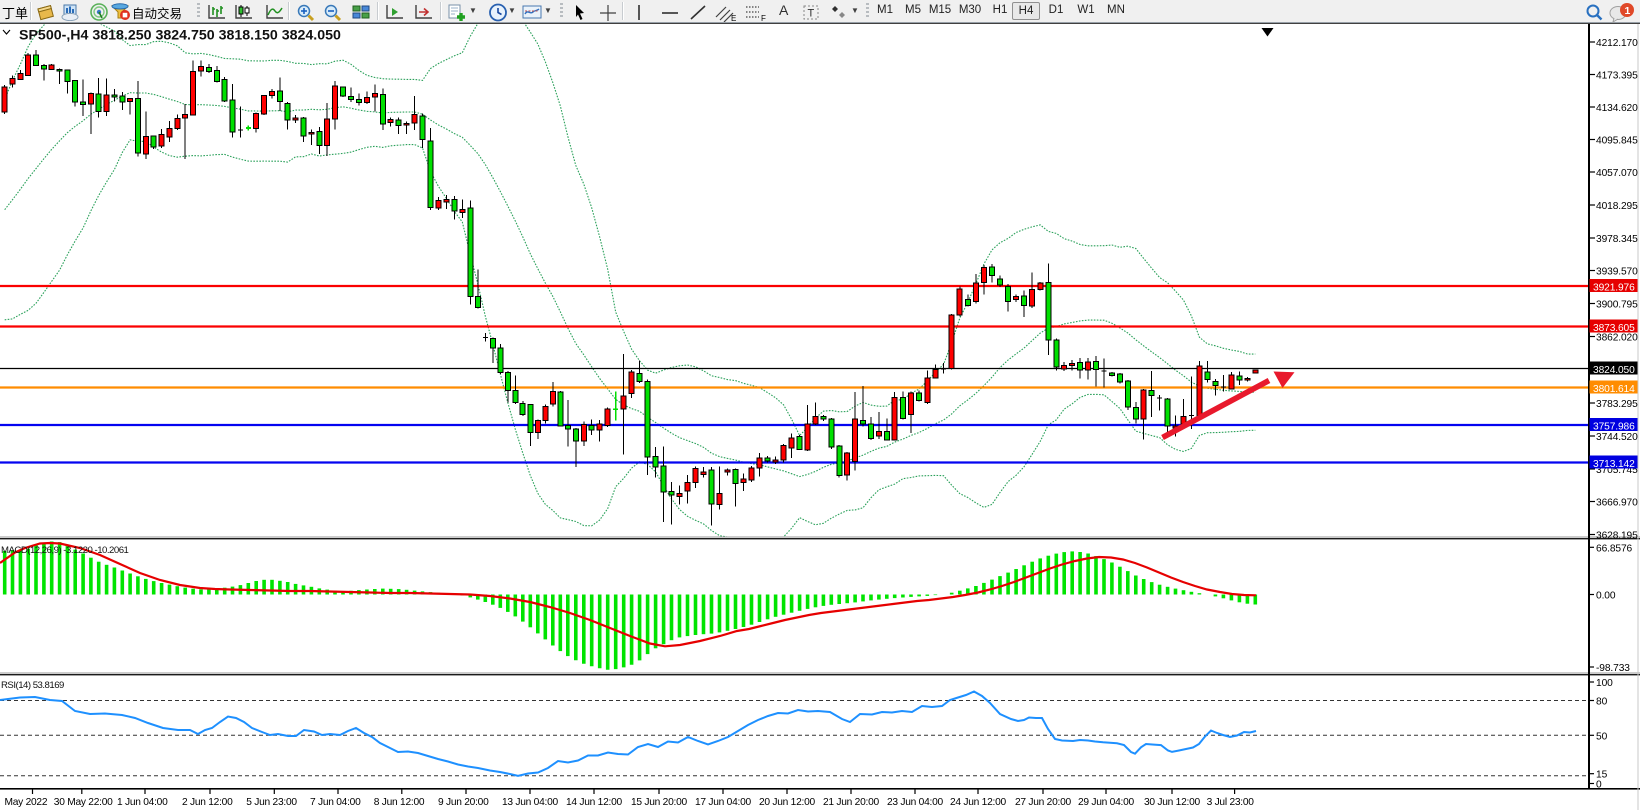  Describe the element at coordinates (1617, 470) in the screenshot. I see `svg-text: 3705.745` at that location.